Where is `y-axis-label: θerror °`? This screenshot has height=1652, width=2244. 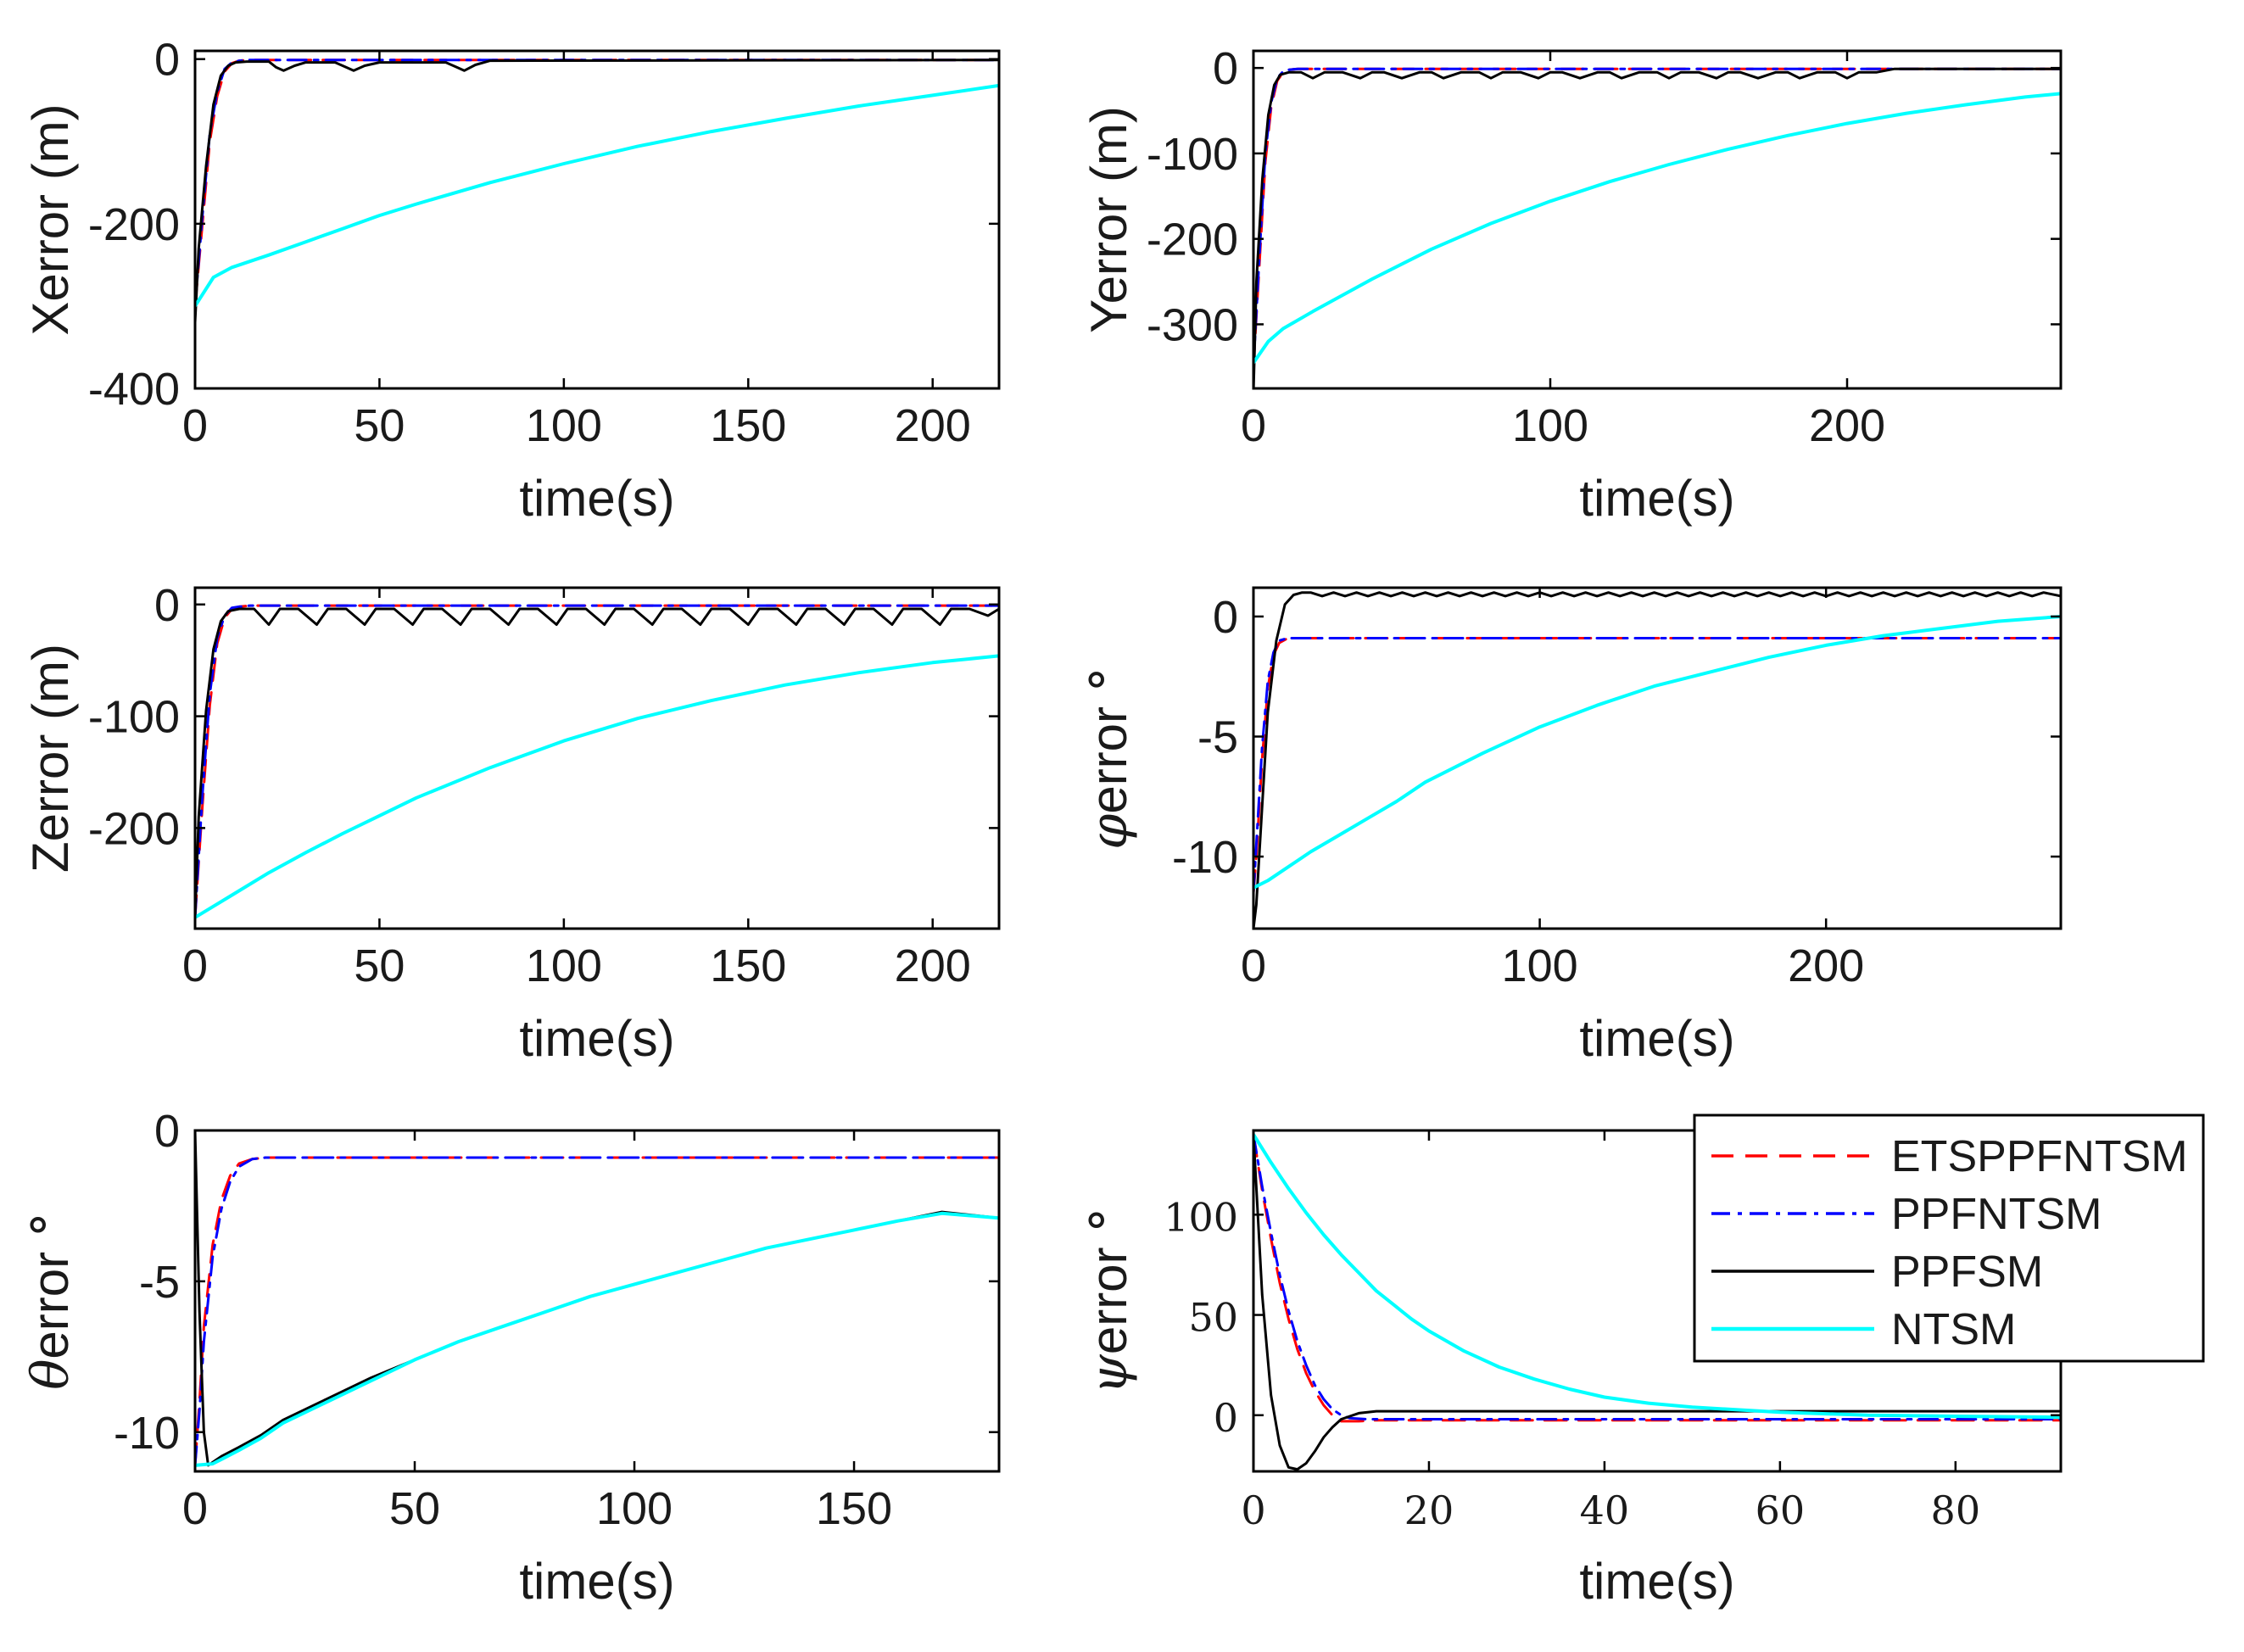 y-axis-label: θerror ° is located at coordinates (51, 1300).